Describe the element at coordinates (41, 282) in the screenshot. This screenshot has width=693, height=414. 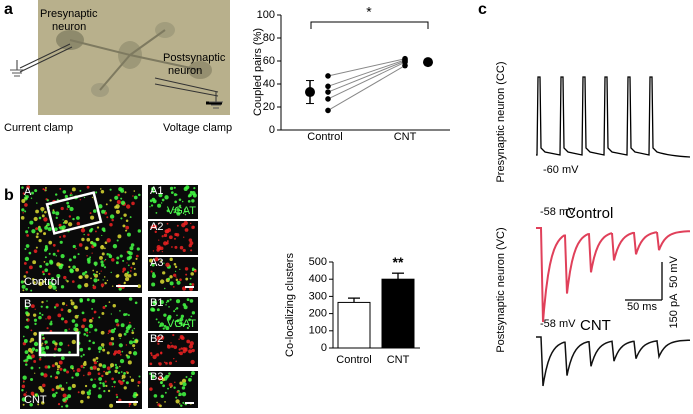
I see `image-label: Control` at that location.